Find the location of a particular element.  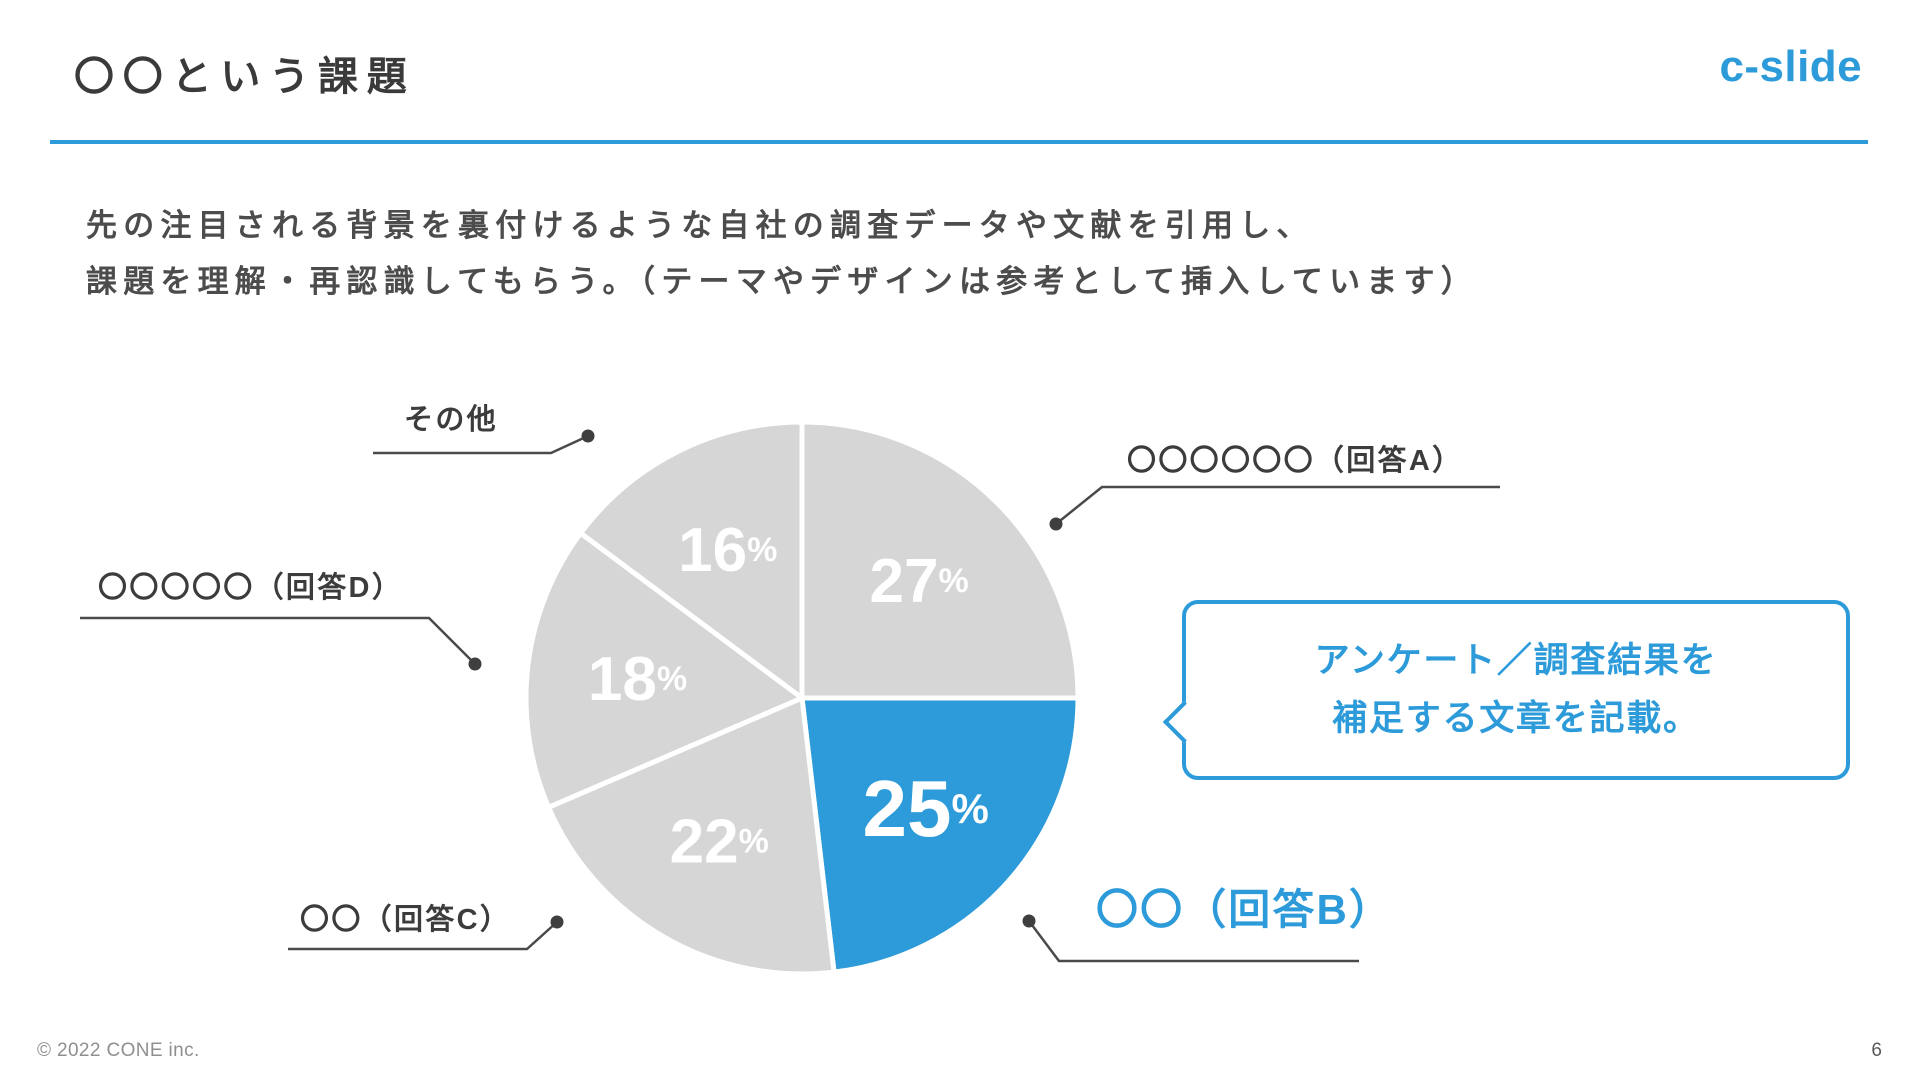

page-title: 〇〇という課題 is located at coordinates (245, 77).